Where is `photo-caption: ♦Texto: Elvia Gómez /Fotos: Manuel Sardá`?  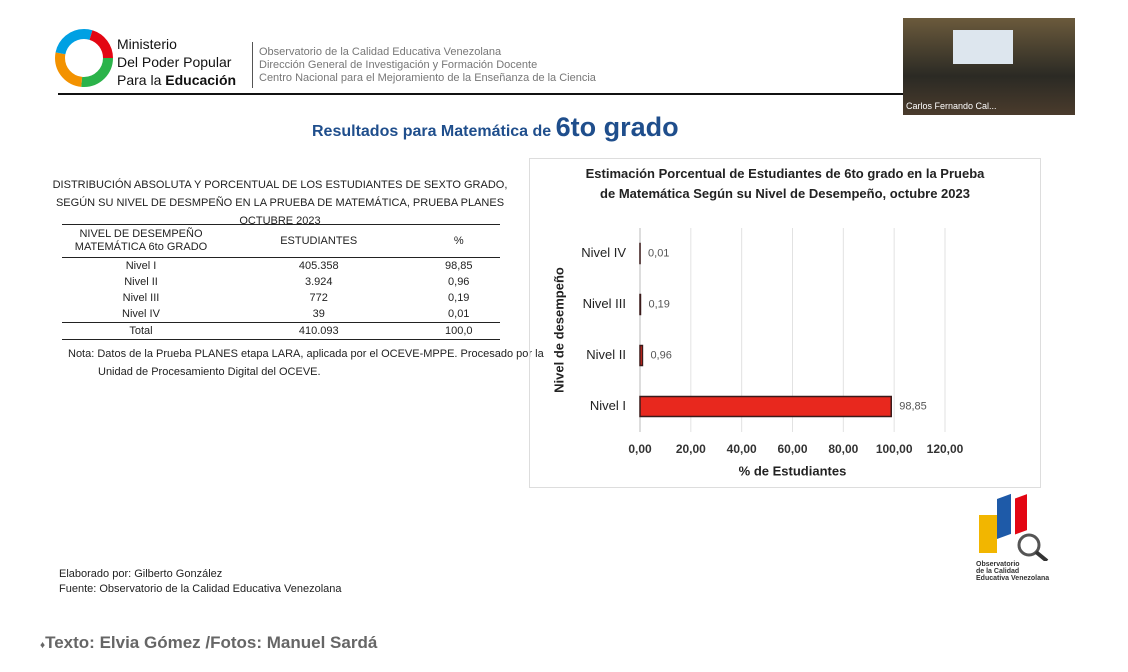
photo-caption: ♦Texto: Elvia Gómez /Fotos: Manuel Sardá is located at coordinates (208, 643).